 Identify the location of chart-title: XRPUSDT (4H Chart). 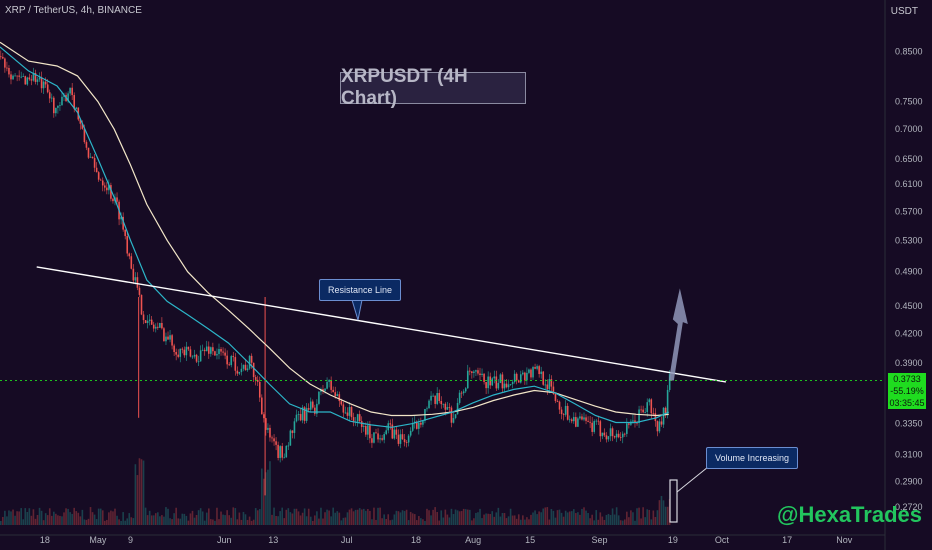
(433, 87).